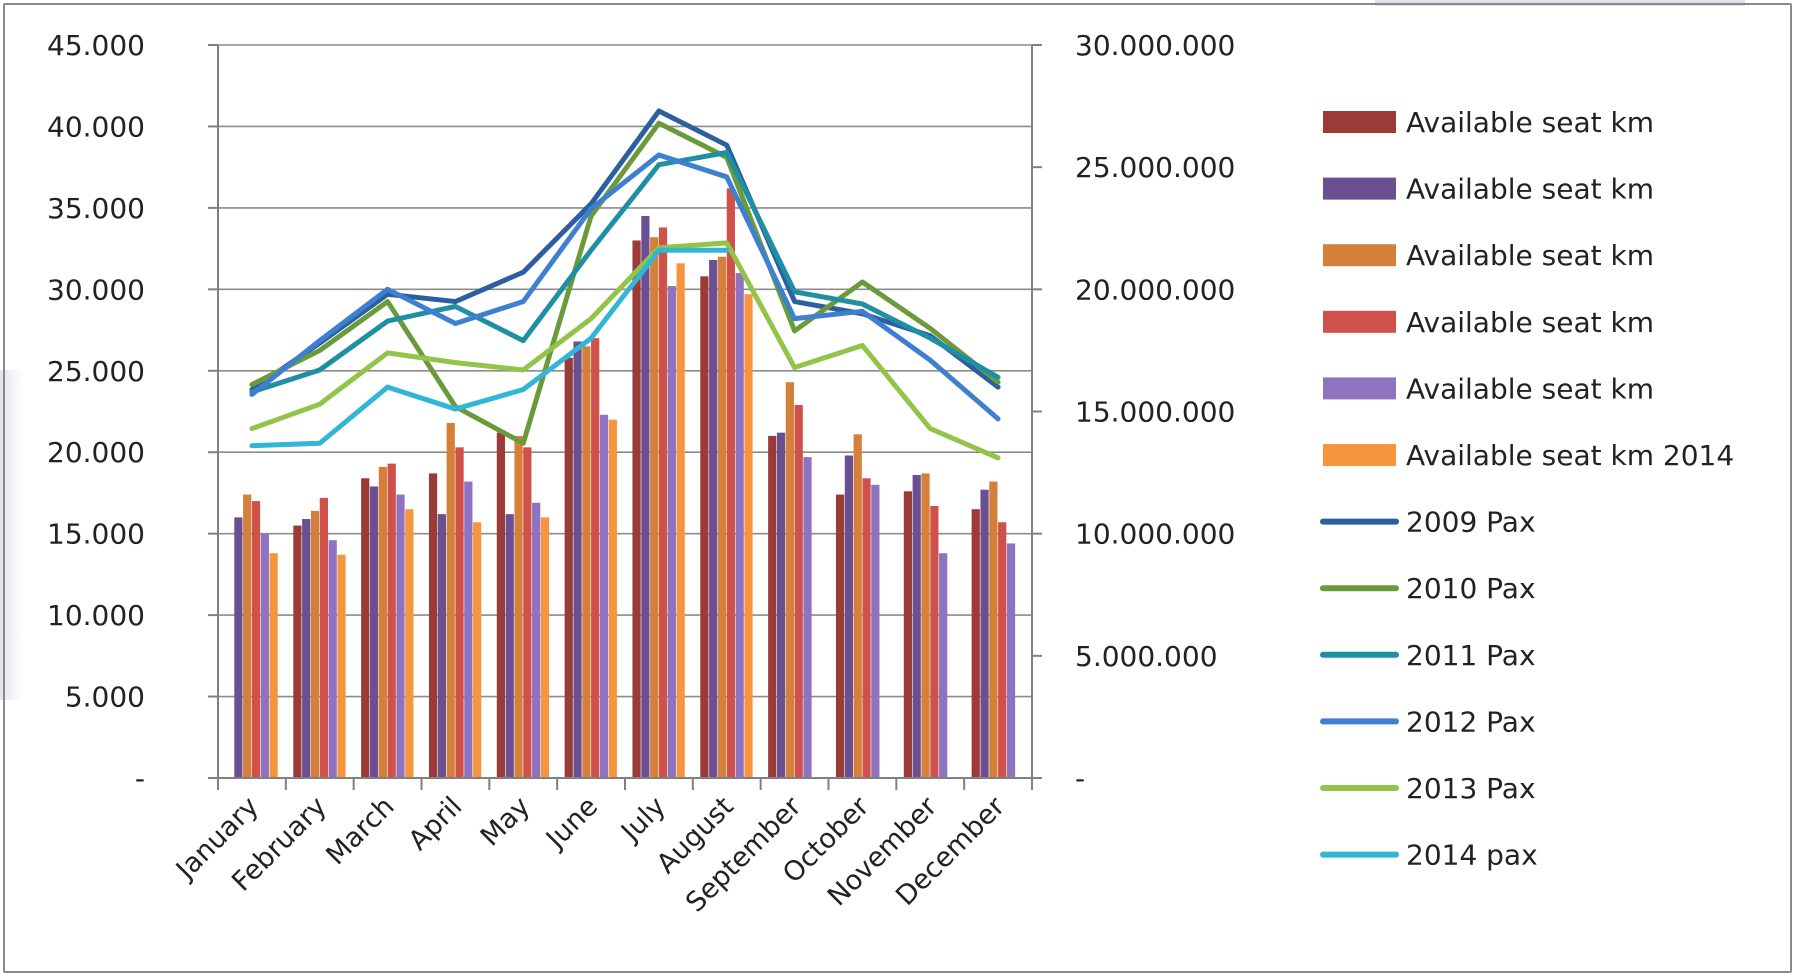 Image resolution: width=1797 pixels, height=976 pixels. I want to click on right-tick-label: 25.000.000, so click(1155, 167).